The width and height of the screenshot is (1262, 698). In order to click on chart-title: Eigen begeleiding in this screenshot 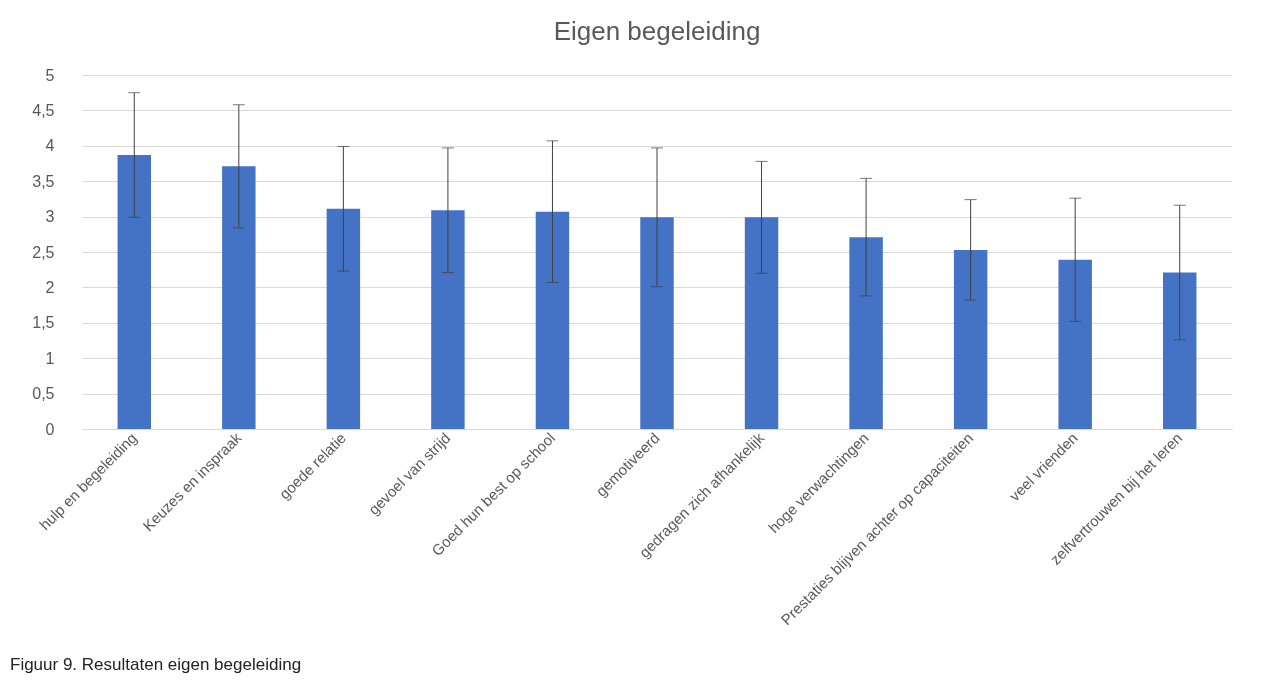, I will do `click(657, 31)`.